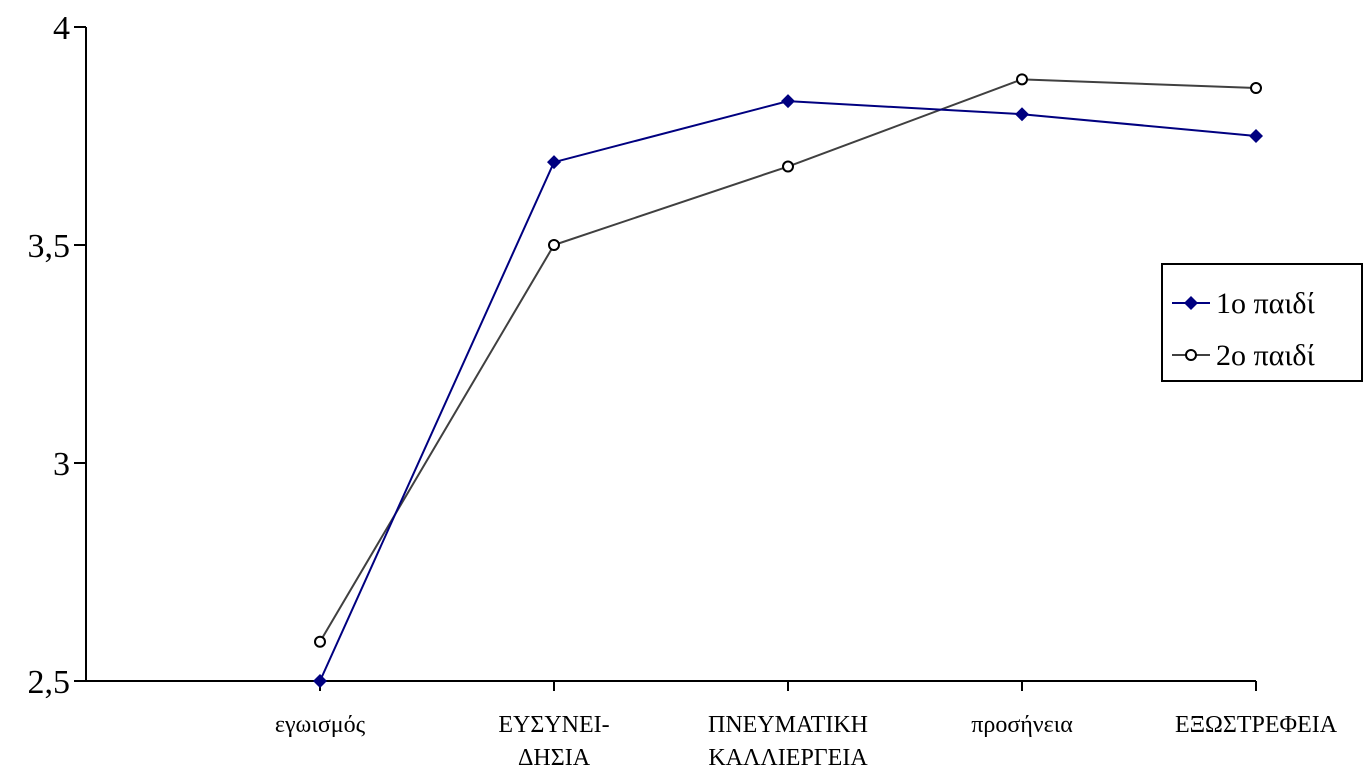 This screenshot has width=1367, height=778. I want to click on x-tick-label: εγωισμός, so click(320, 725).